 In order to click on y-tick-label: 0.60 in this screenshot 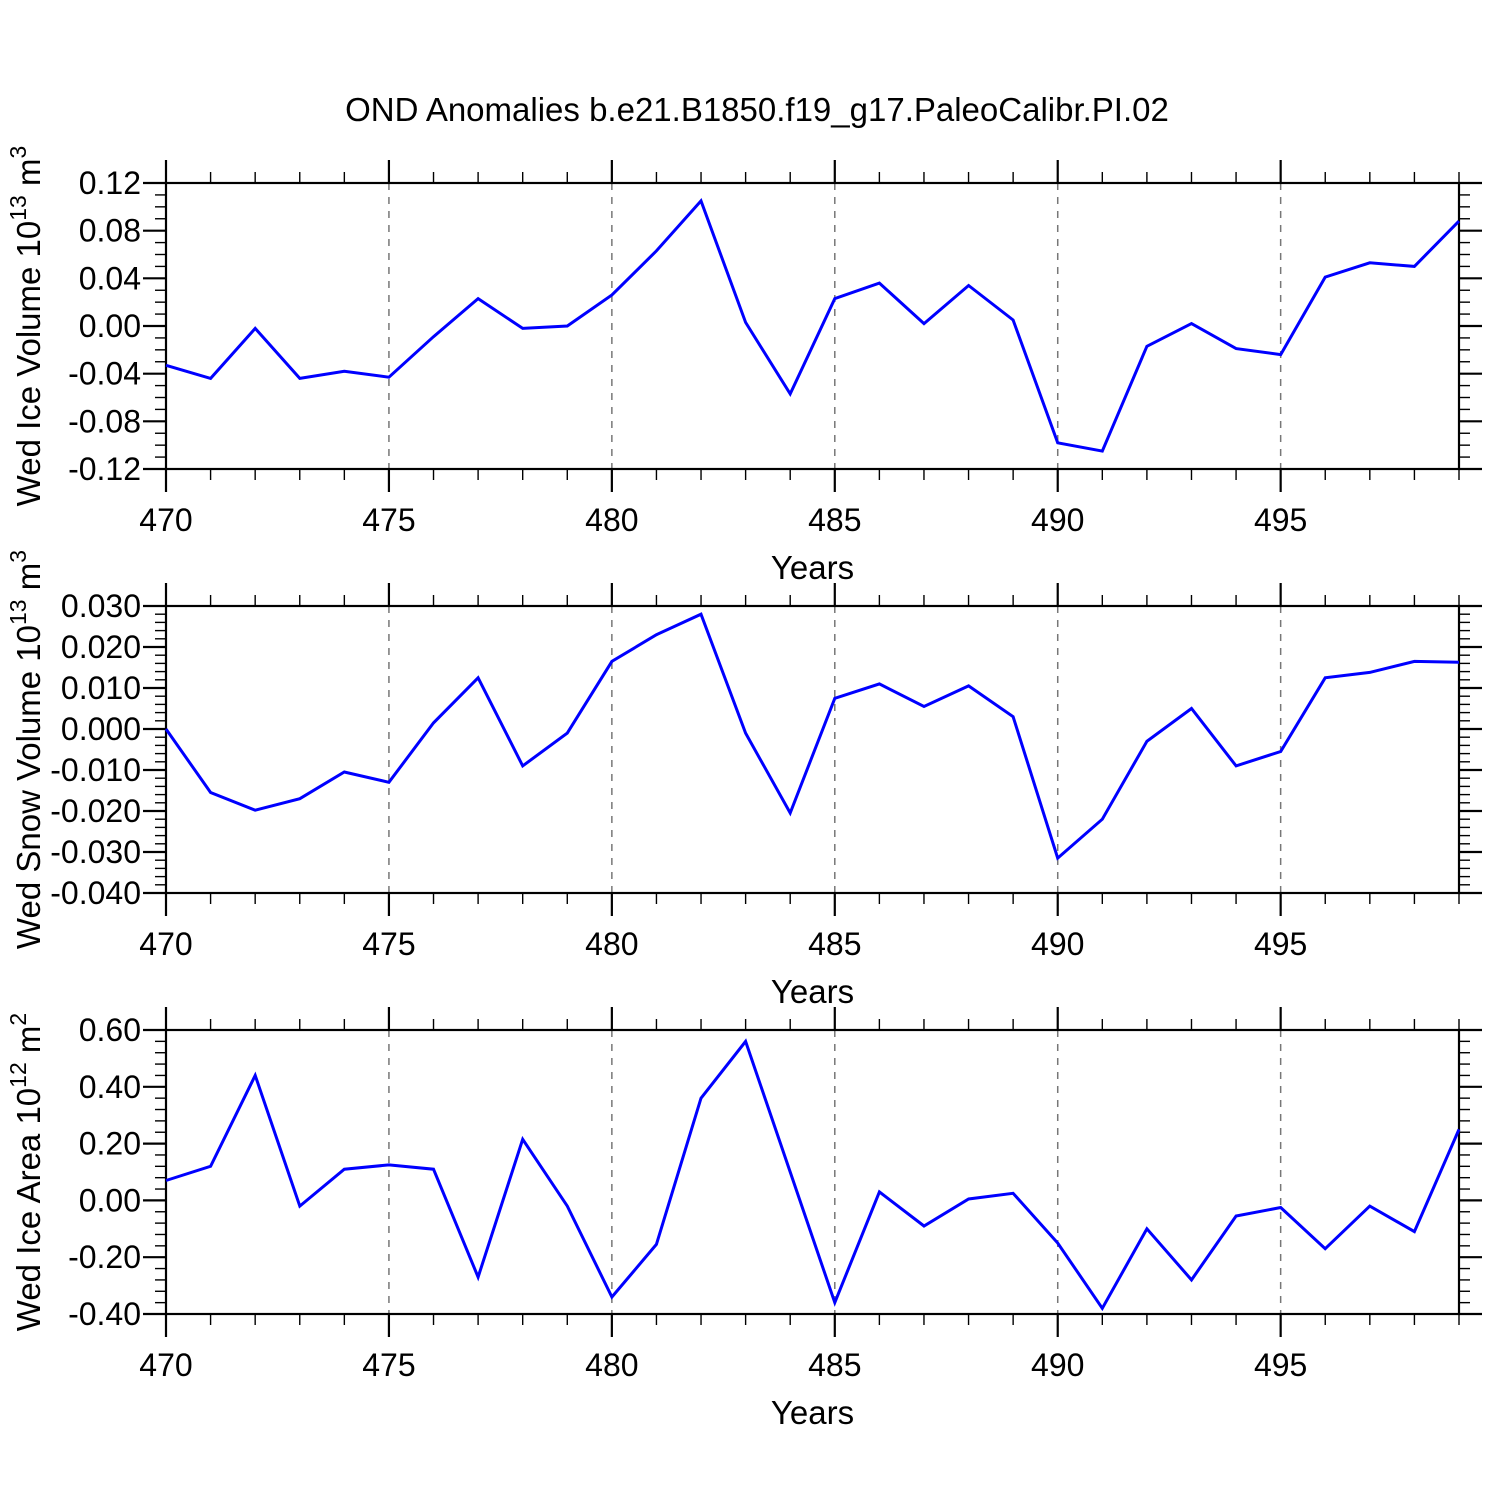, I will do `click(110, 1030)`.